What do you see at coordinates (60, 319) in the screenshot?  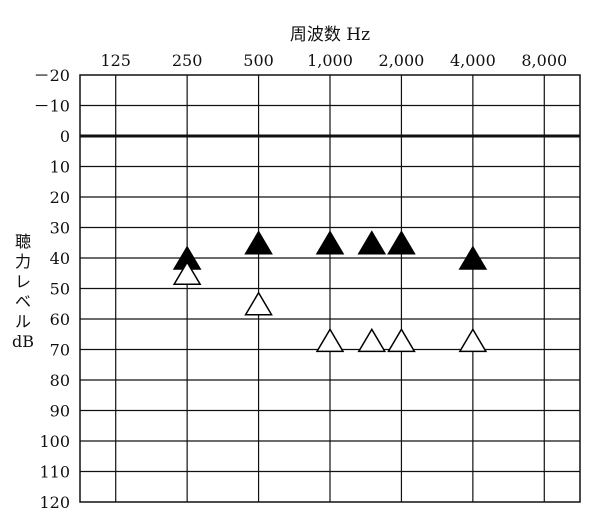 I see `y-tick-label: 60` at bounding box center [60, 319].